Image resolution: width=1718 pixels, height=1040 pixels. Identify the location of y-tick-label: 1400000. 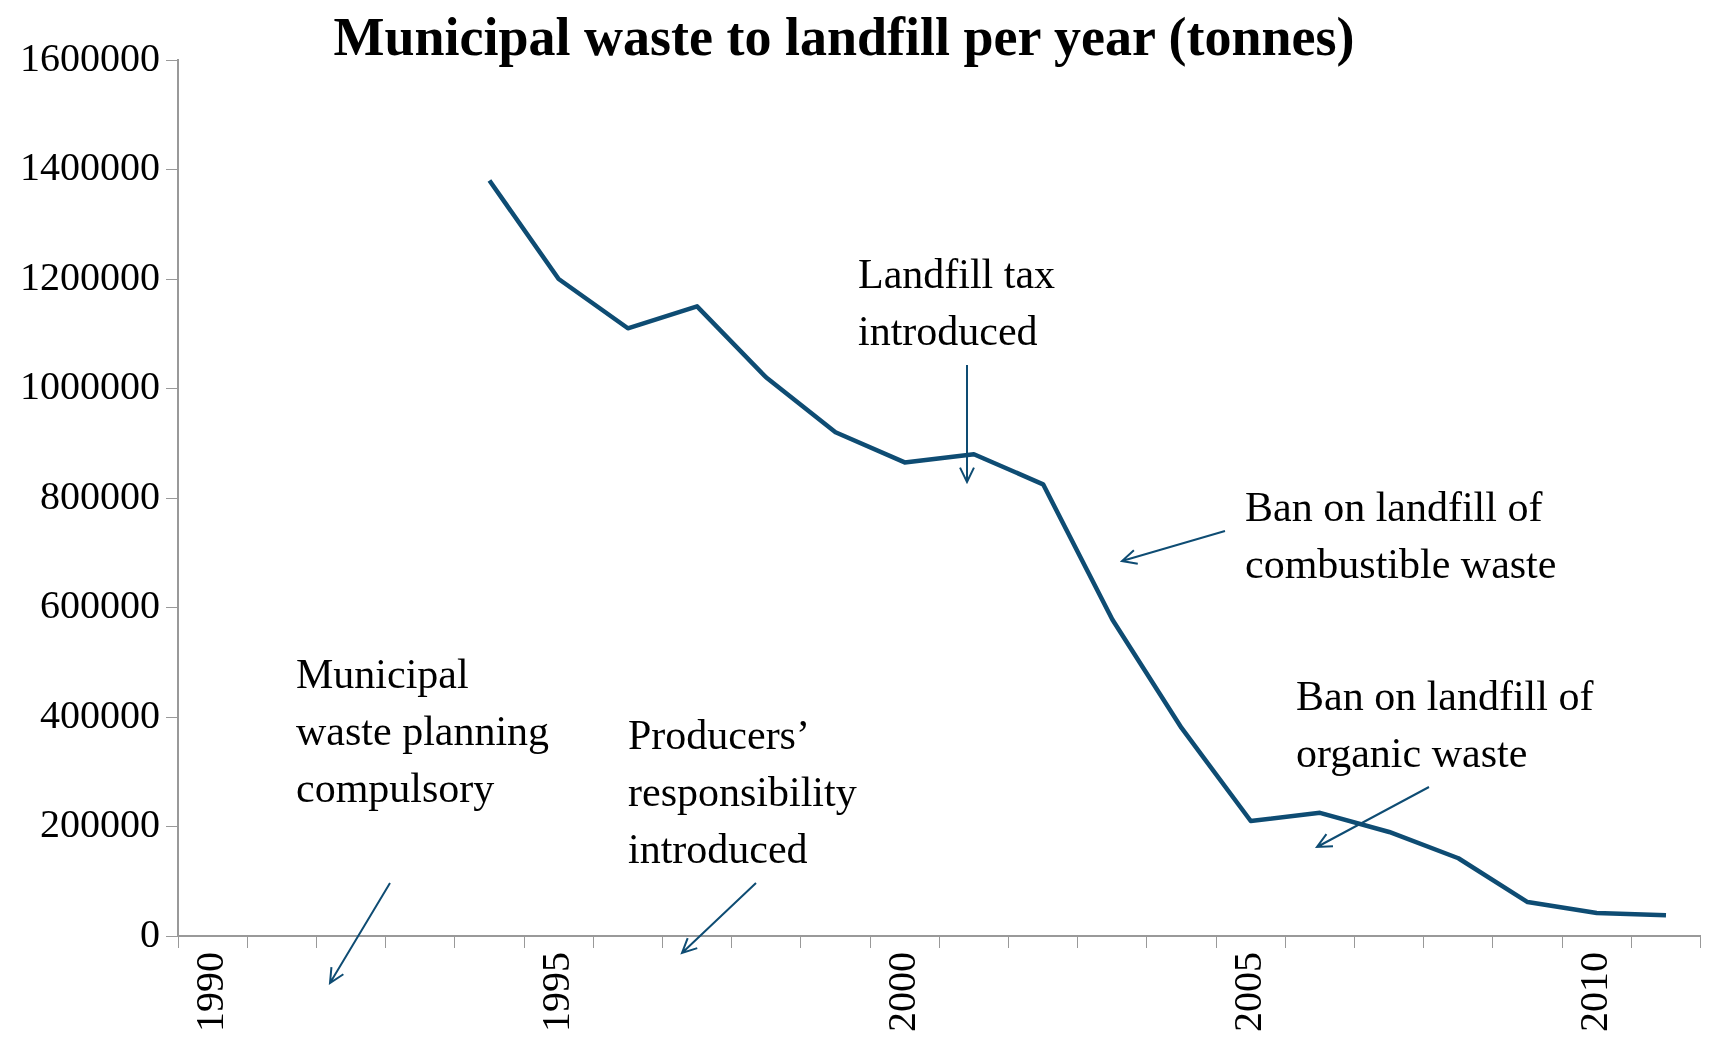
(90, 166).